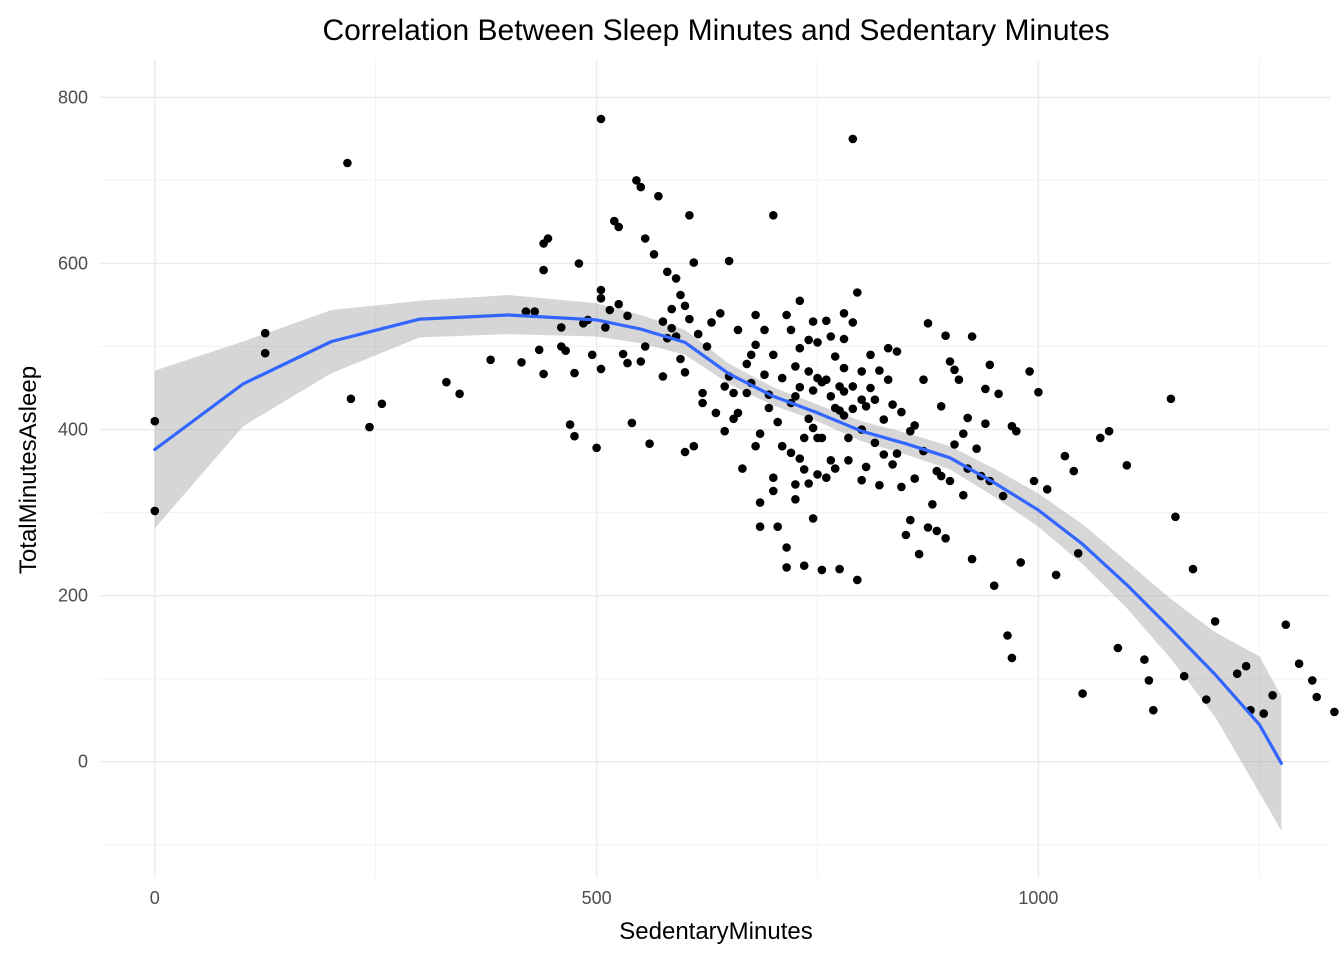 This screenshot has height=960, width=1344. Describe the element at coordinates (83, 762) in the screenshot. I see `y-tick-label: 0` at that location.